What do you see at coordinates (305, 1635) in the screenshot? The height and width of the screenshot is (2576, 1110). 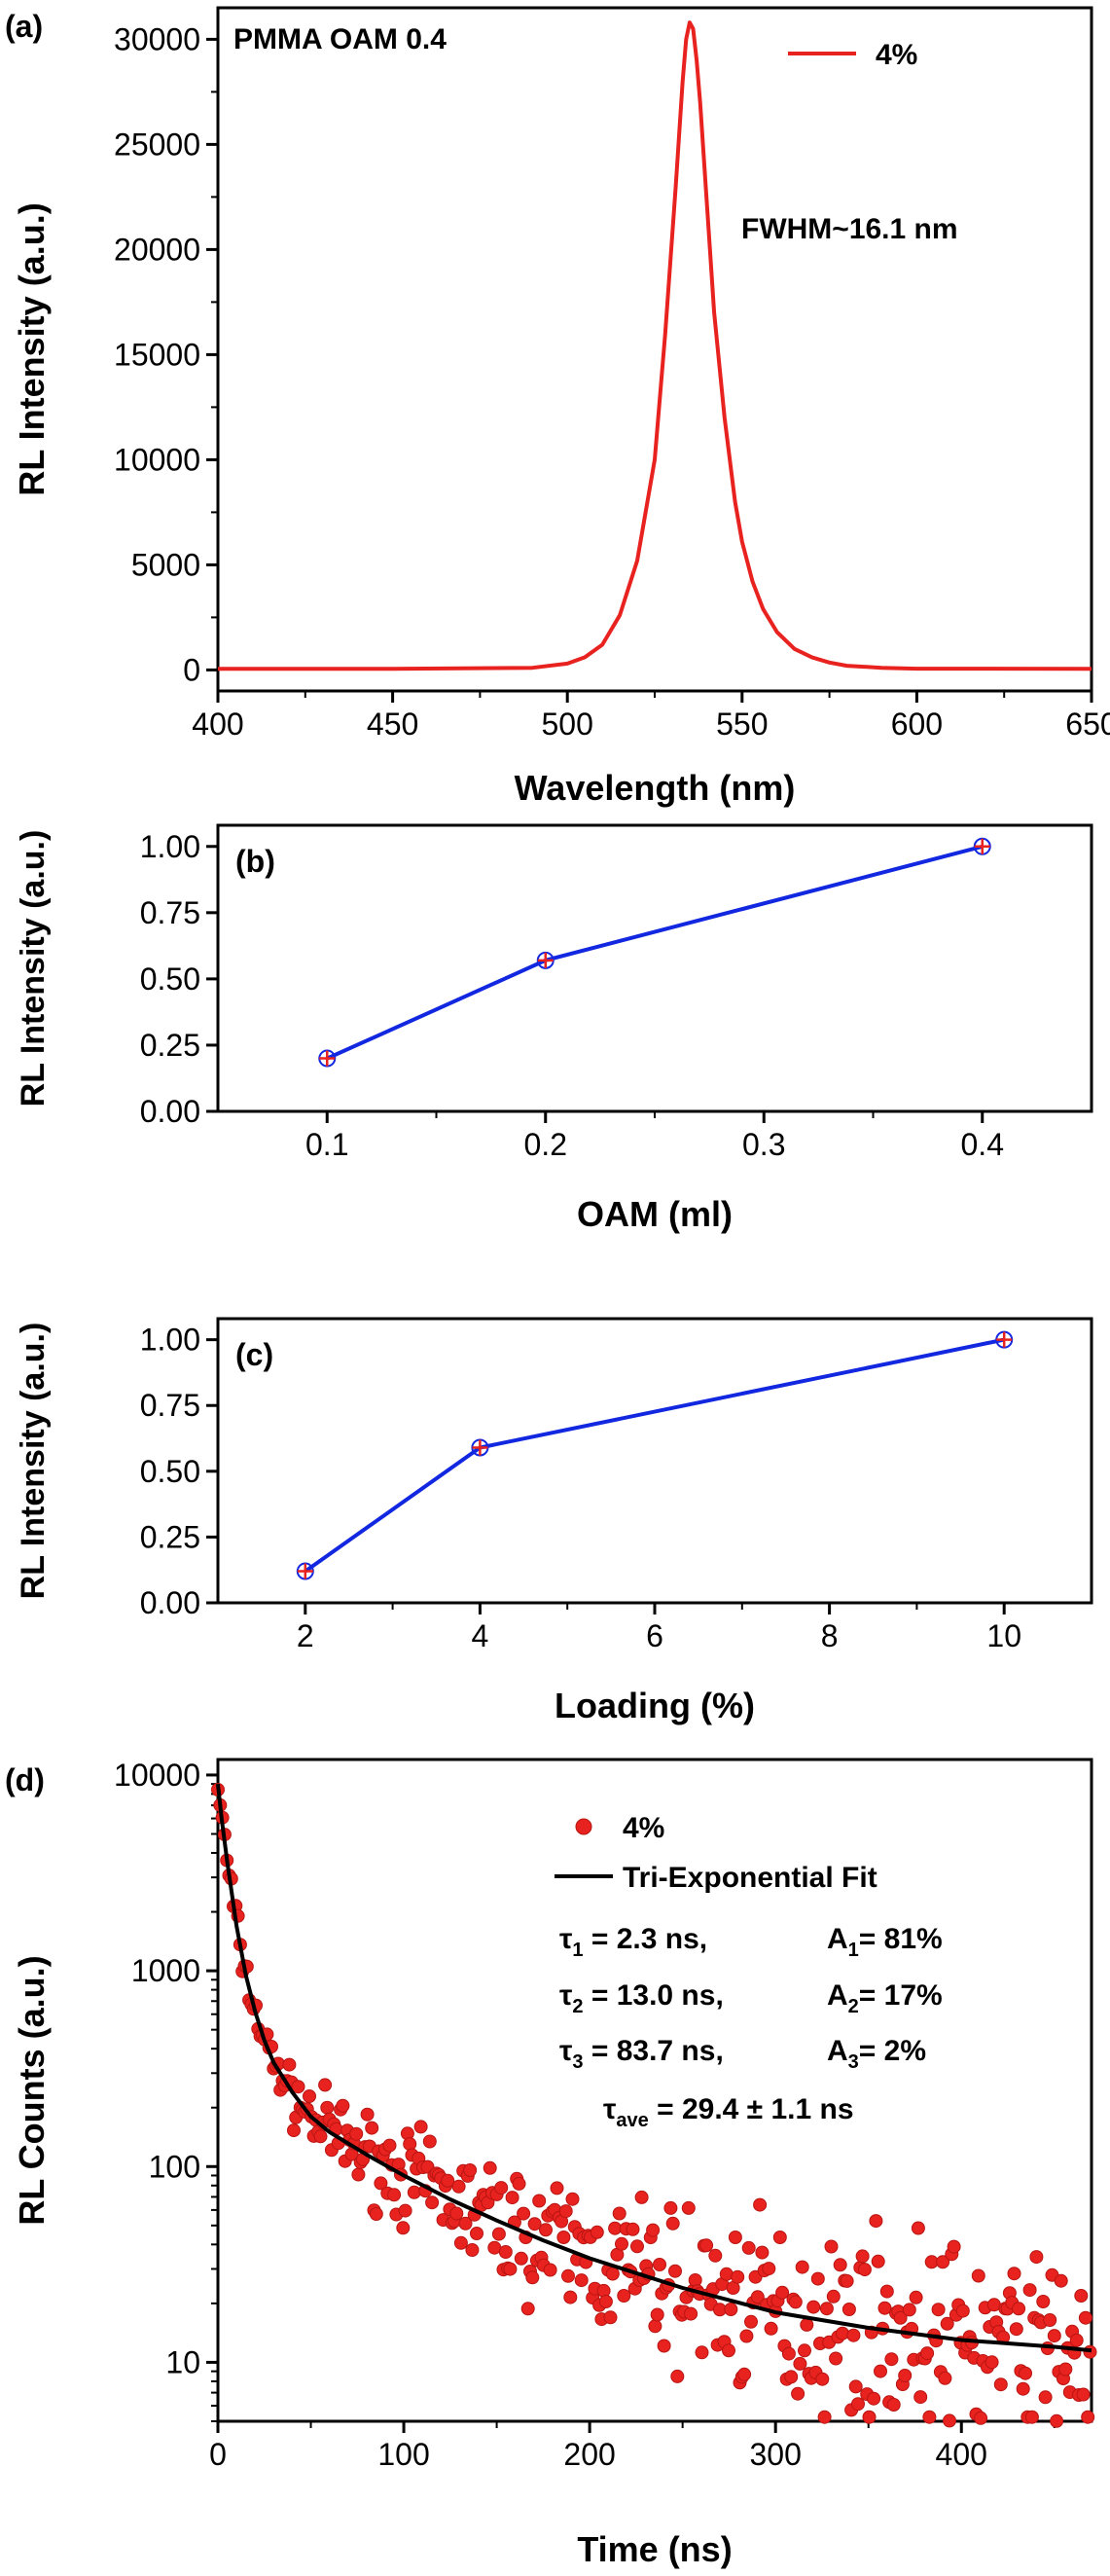 I see `x-tick-label: 2` at bounding box center [305, 1635].